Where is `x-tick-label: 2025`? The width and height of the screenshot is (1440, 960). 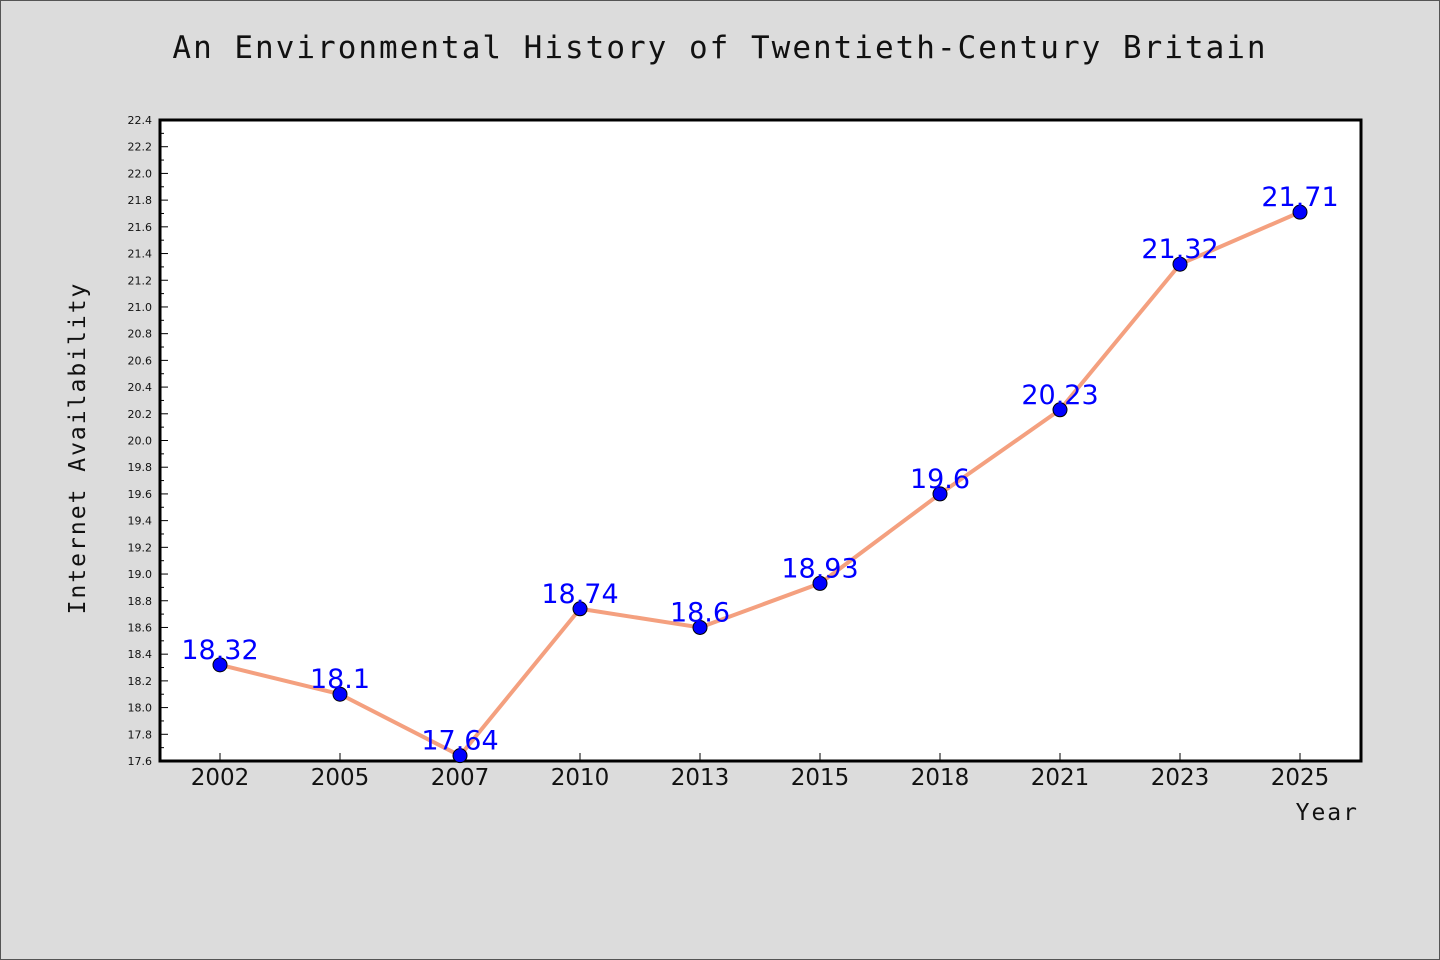 x-tick-label: 2025 is located at coordinates (1300, 778).